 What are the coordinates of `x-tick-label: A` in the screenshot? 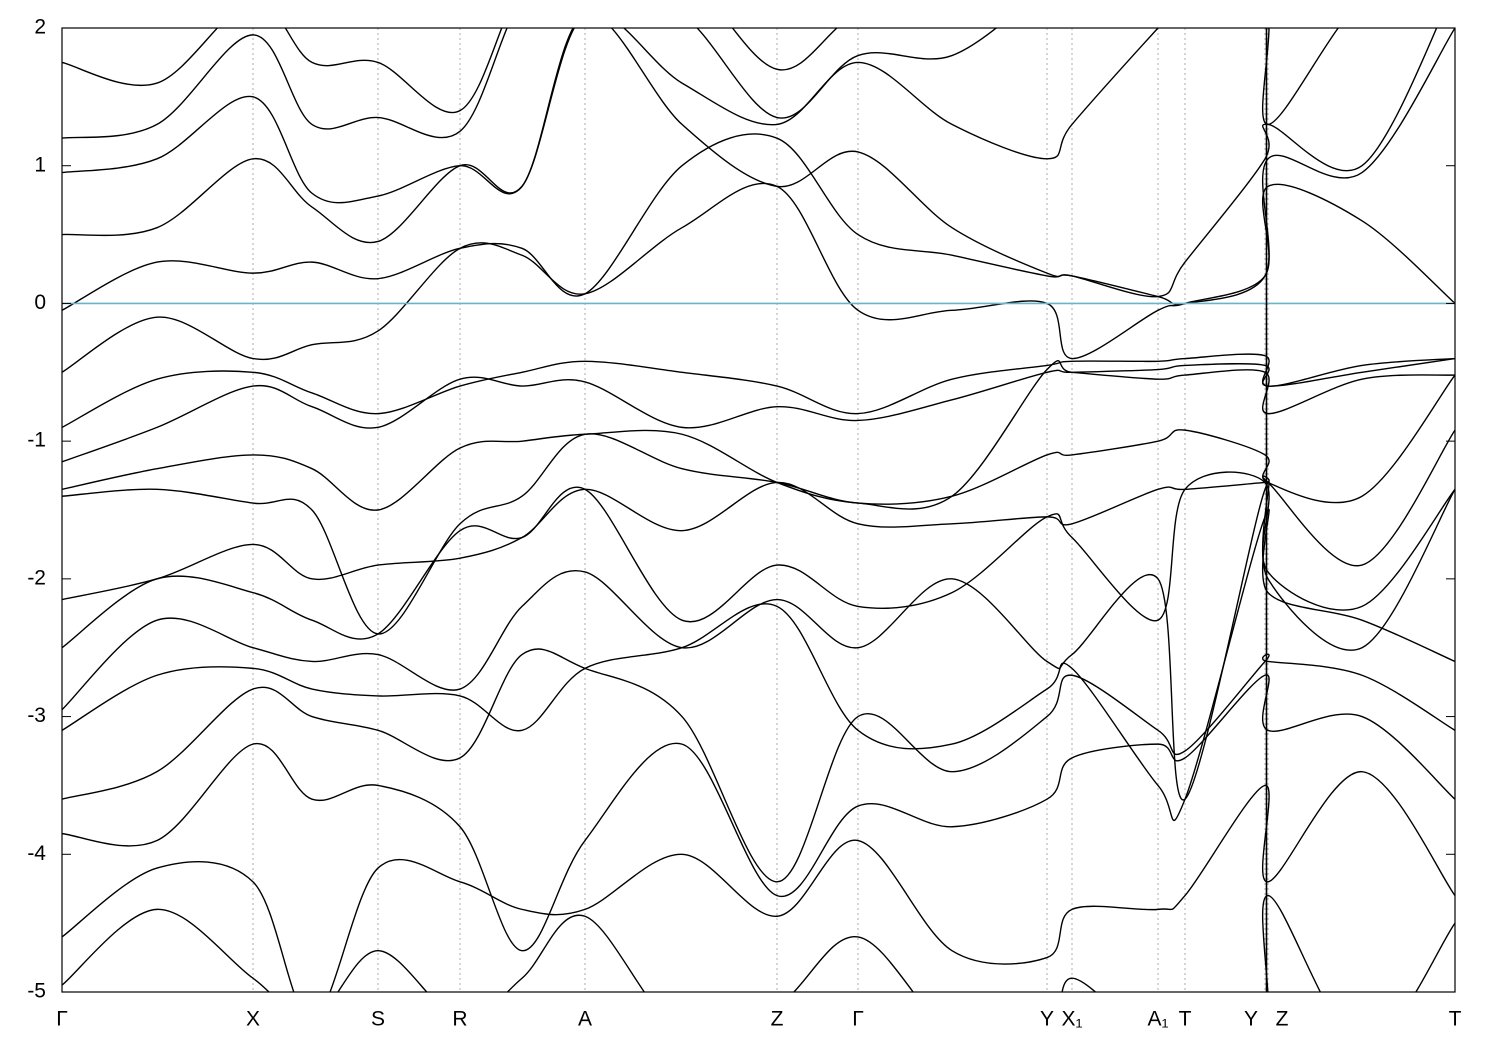 It's located at (585, 1019).